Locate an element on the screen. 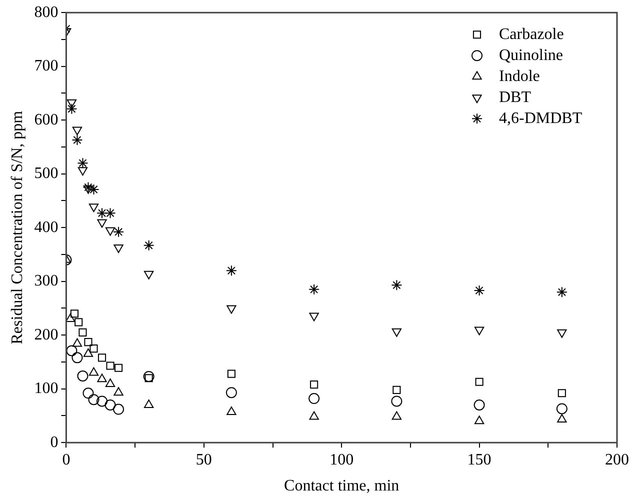 This screenshot has height=504, width=632. y-tick-label: 500 is located at coordinates (46, 173).